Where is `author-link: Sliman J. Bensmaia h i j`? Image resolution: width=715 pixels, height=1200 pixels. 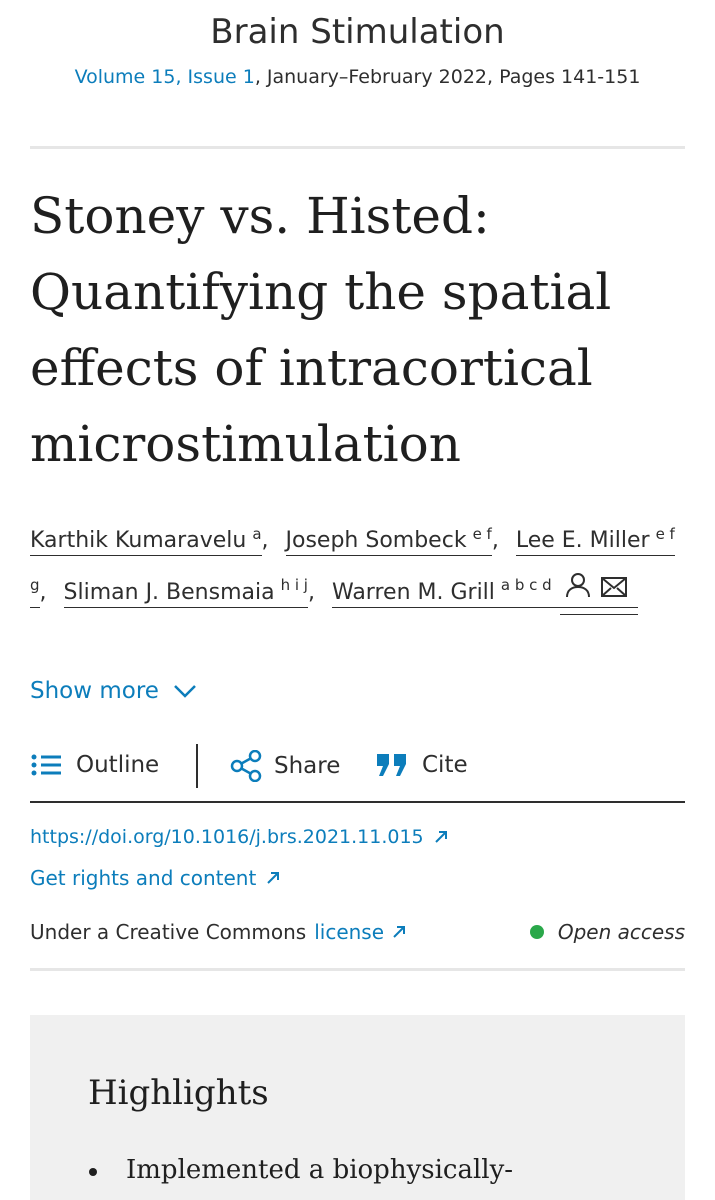 author-link: Sliman J. Bensmaia h i j is located at coordinates (185, 592).